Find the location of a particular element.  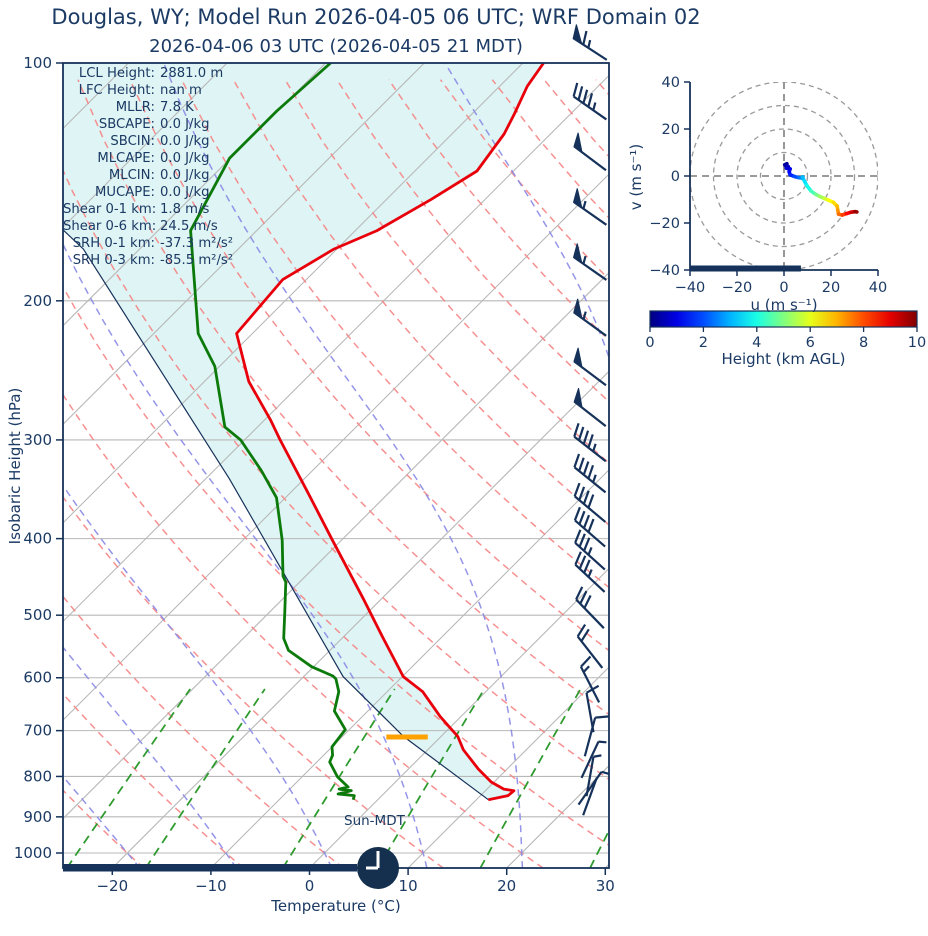

y-tick-label: 100 is located at coordinates (37, 63).